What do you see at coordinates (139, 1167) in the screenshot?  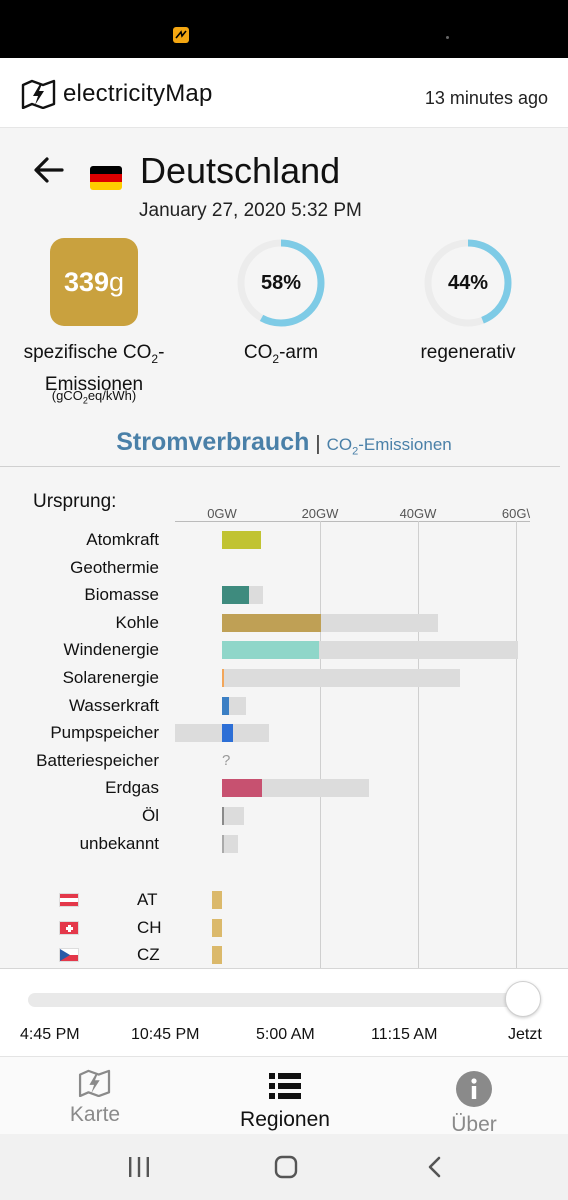 I see `recent-apps-icon` at bounding box center [139, 1167].